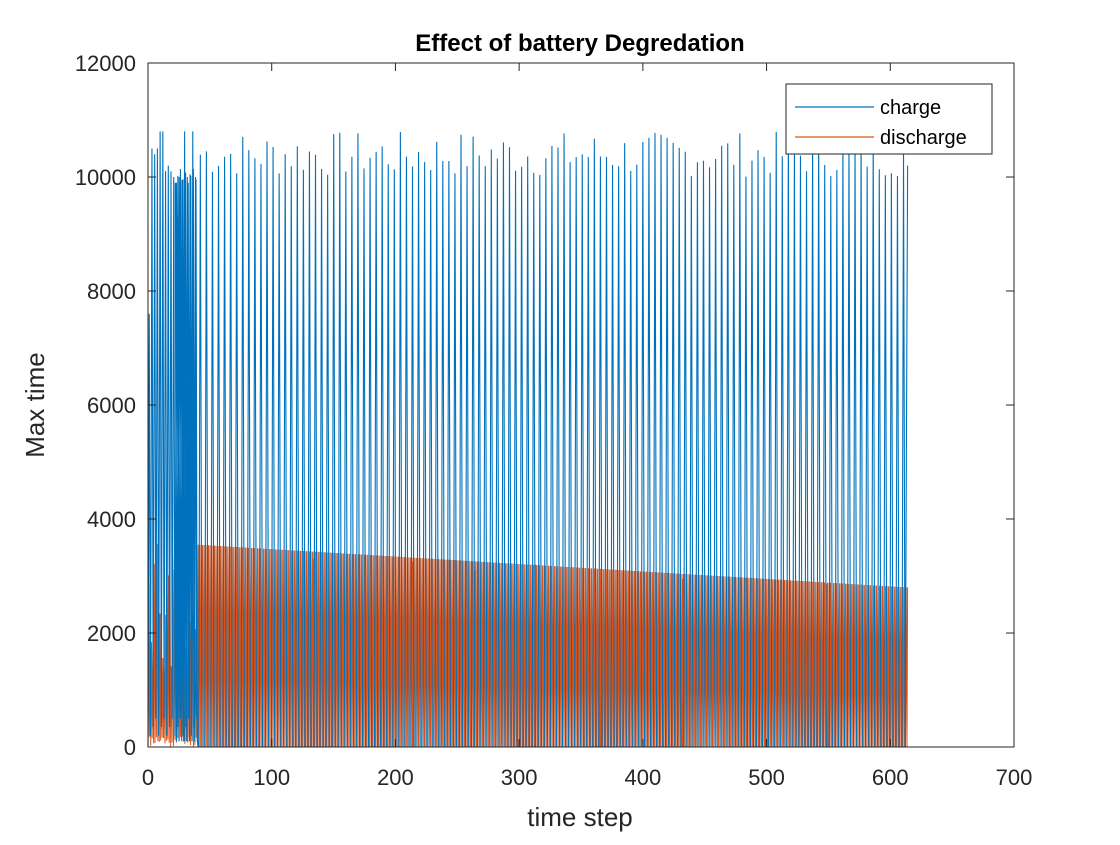 The height and width of the screenshot is (845, 1120). Describe the element at coordinates (579, 43) in the screenshot. I see `chart-title: Effect of battery Degredation` at that location.